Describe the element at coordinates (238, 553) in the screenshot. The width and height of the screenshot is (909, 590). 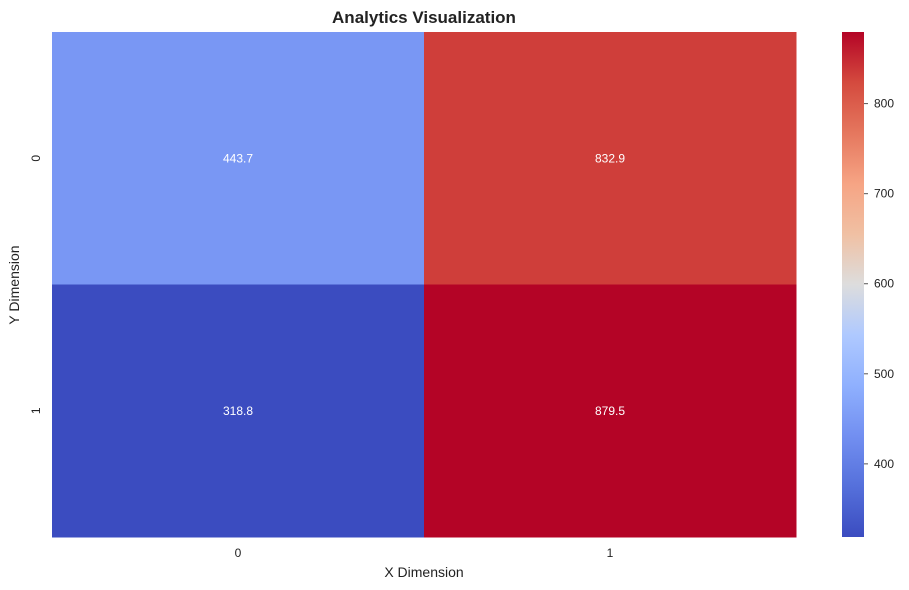
I see `x-tick-label: 0` at that location.